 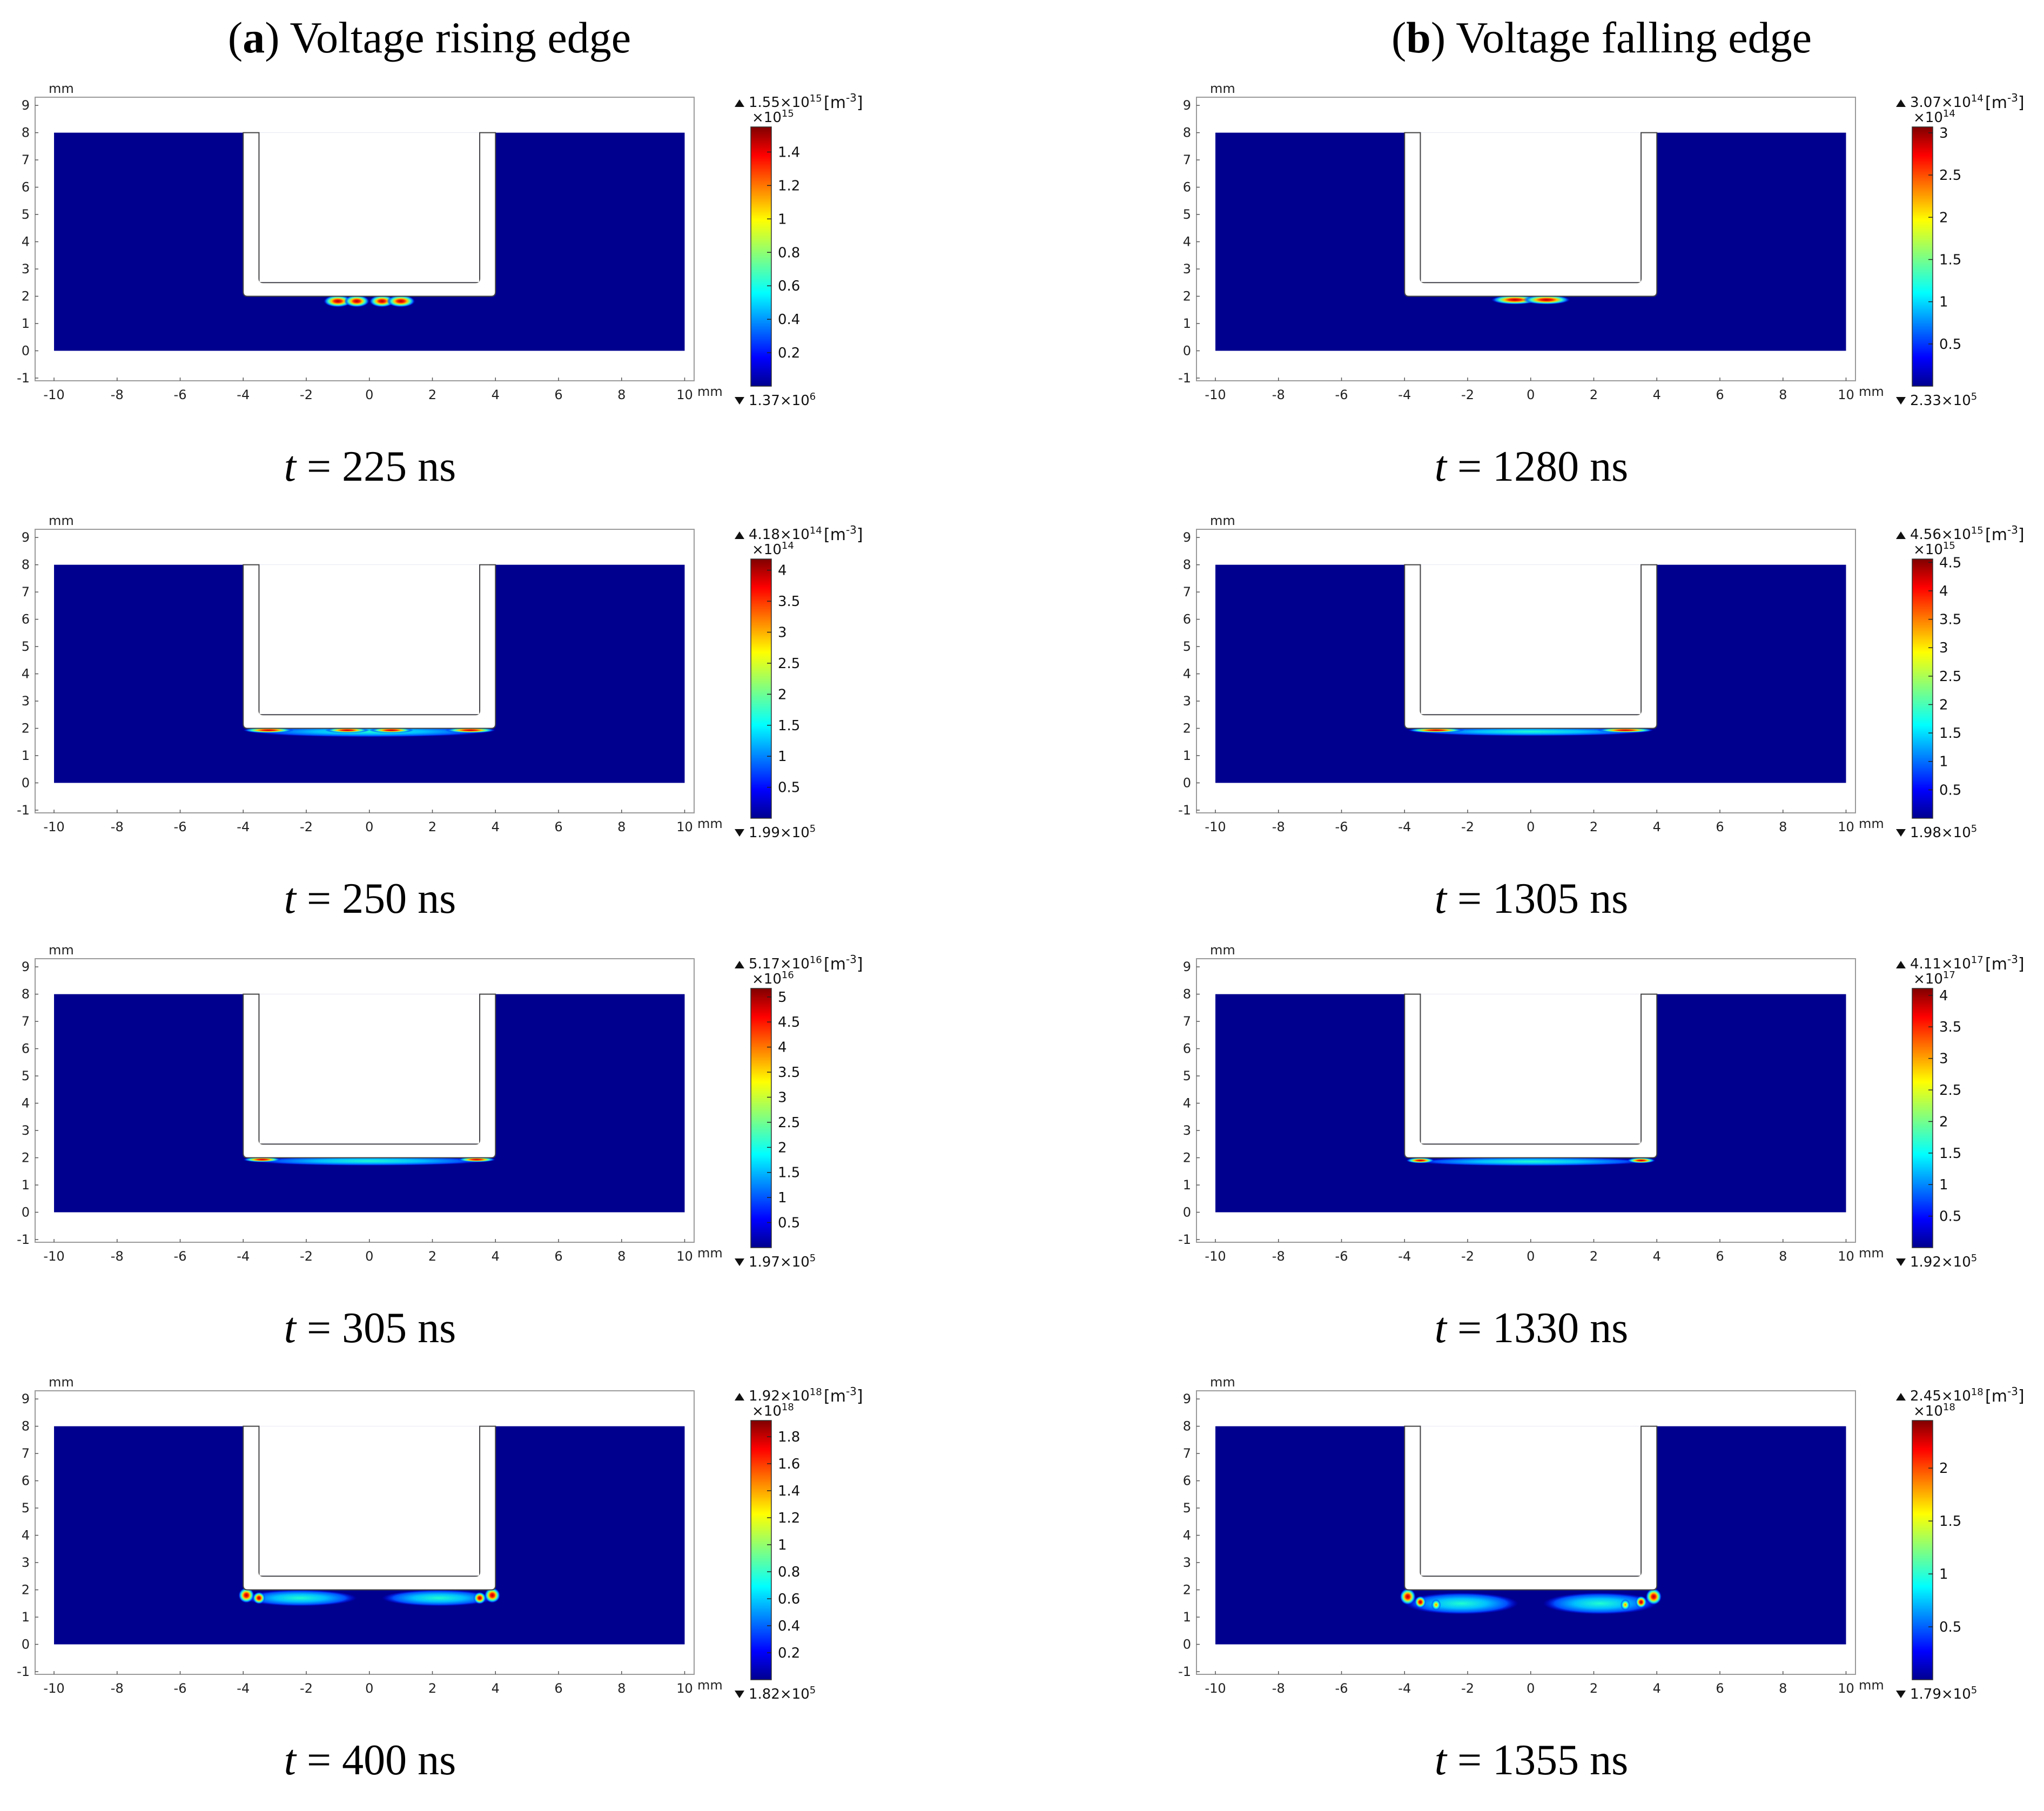 What do you see at coordinates (1341, 1688) in the screenshot?
I see `x-tick-label: -6` at bounding box center [1341, 1688].